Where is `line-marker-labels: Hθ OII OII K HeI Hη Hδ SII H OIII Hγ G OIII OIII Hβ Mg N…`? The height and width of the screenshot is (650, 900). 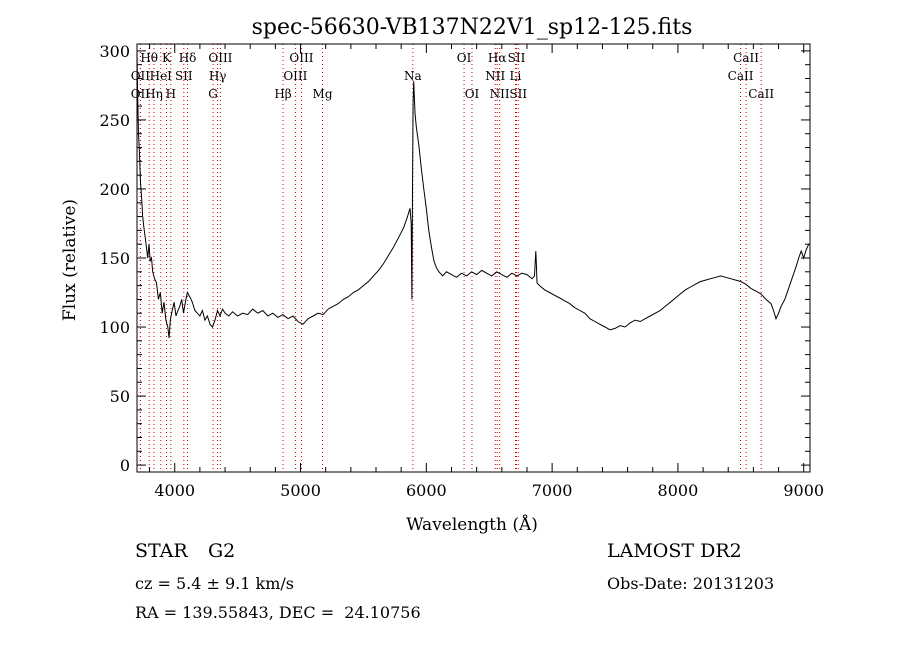
line-marker-labels: Hθ OII OII K HeI Hη Hδ SII H OIII Hγ G OIII OIII Hβ Mg N… is located at coordinates (453, 76).